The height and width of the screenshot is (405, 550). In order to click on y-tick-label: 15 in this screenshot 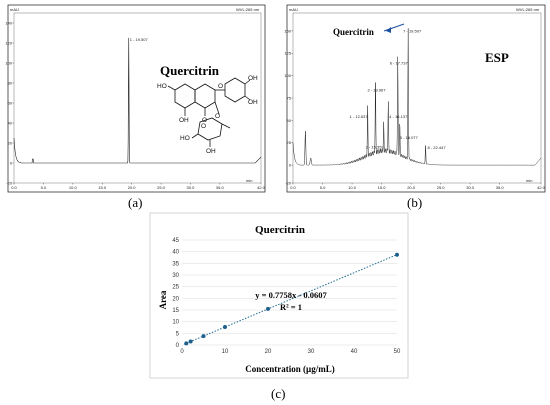, I will do `click(175, 311)`.